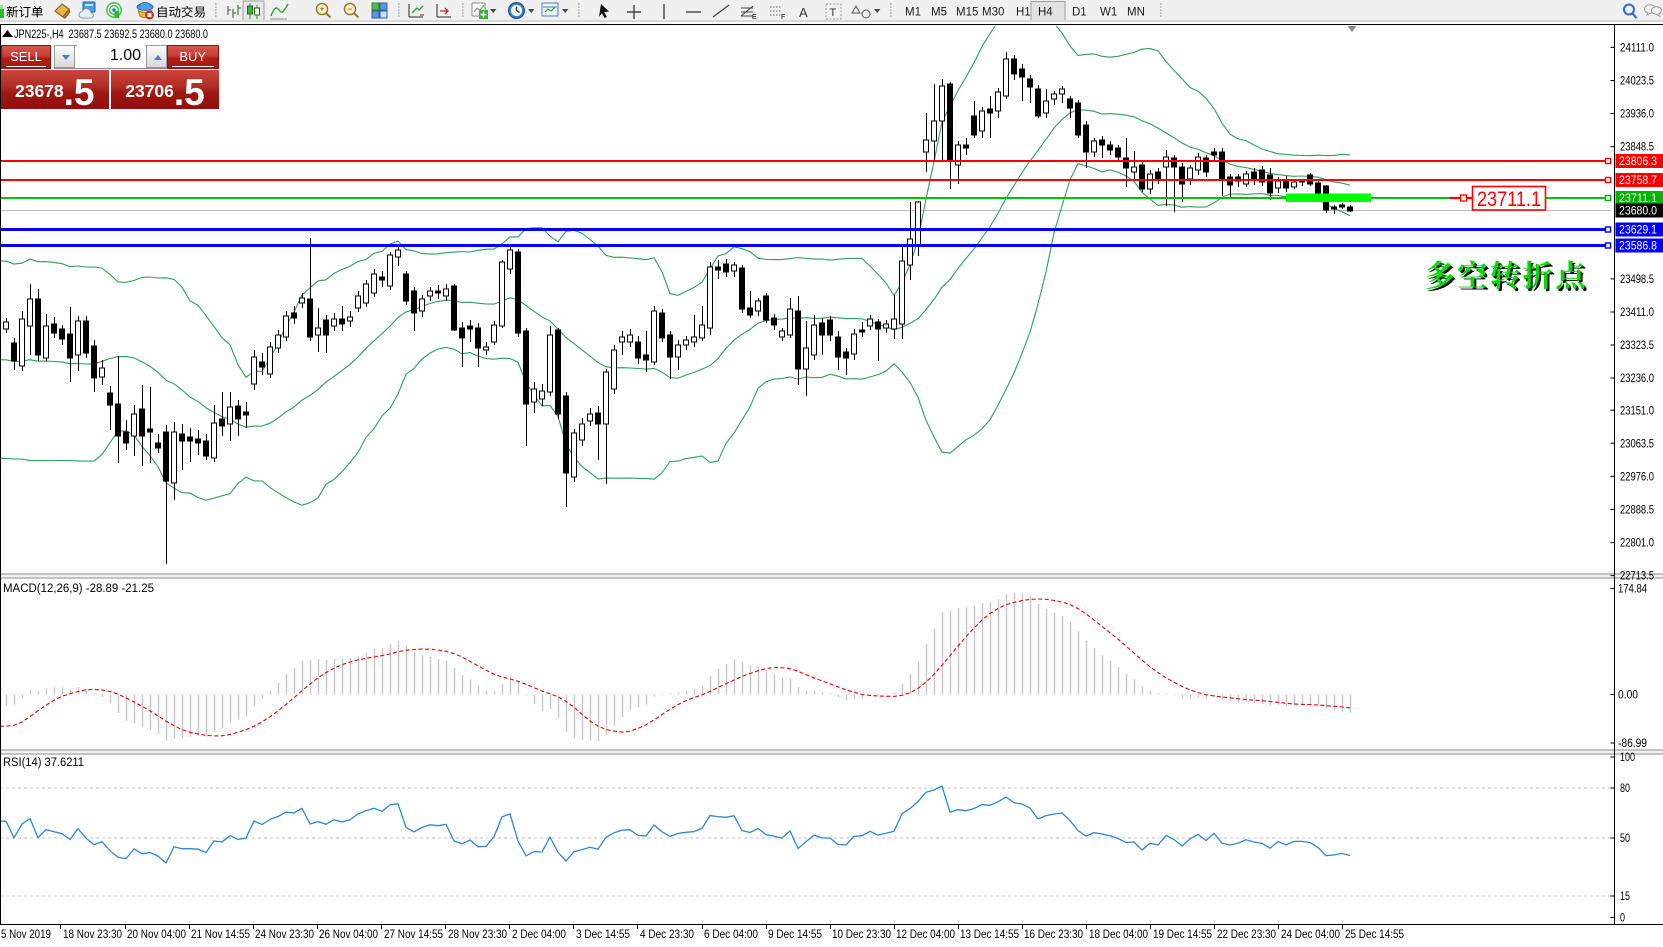 The image size is (1663, 947). I want to click on svg-text: 19 Dec 14:55, so click(1182, 935).